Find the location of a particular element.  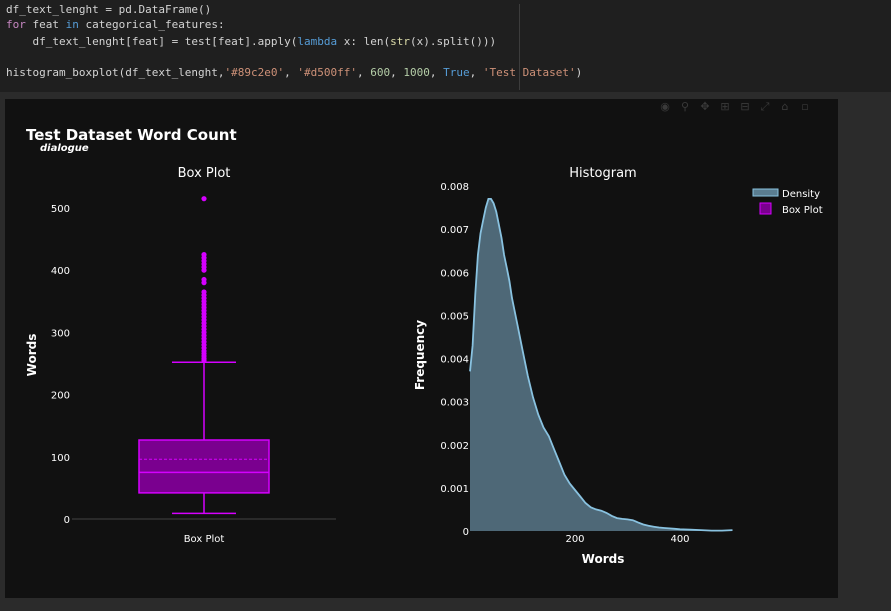

figure-subtitle: dialogue is located at coordinates (64, 148).